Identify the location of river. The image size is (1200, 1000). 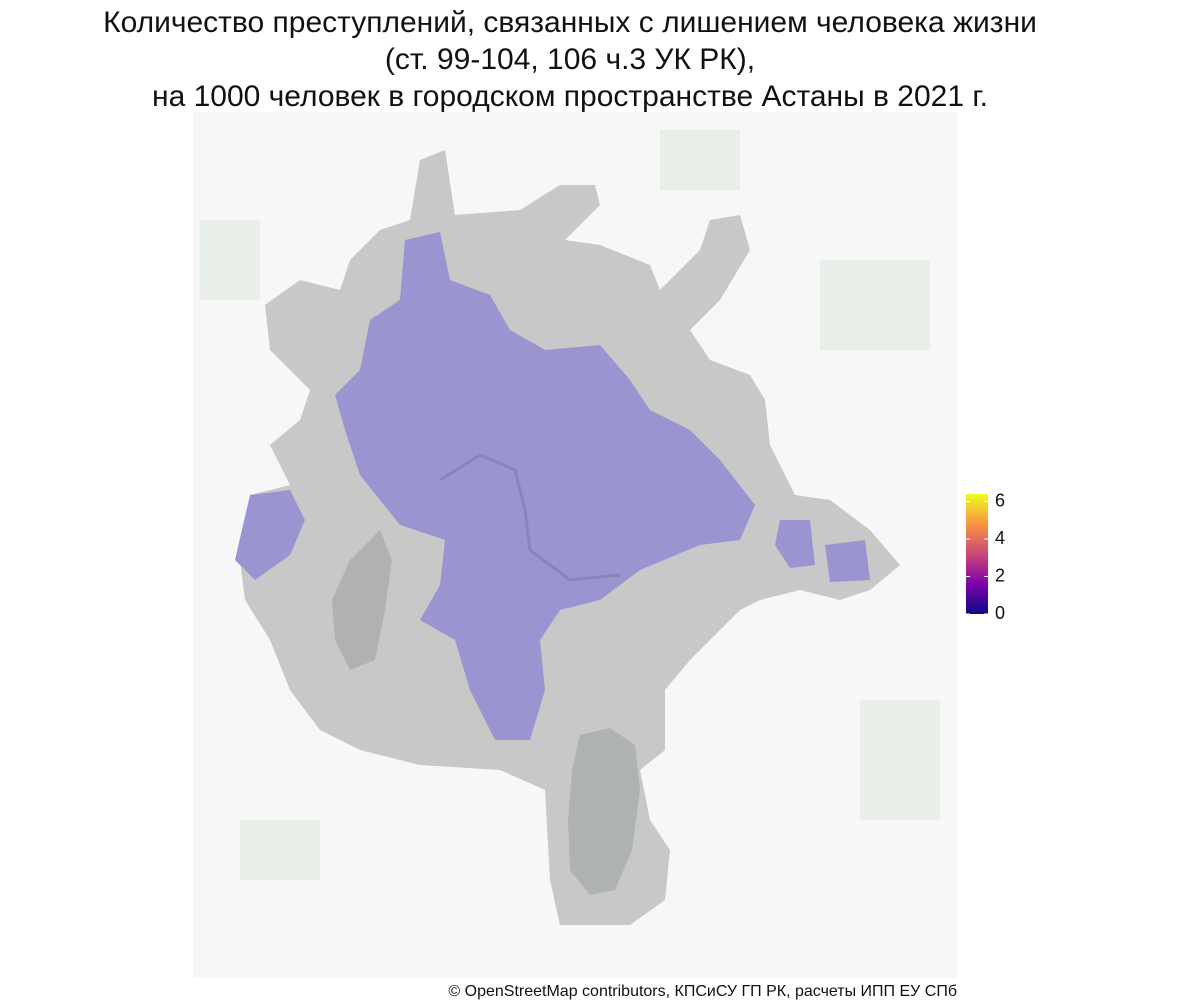
(530, 517).